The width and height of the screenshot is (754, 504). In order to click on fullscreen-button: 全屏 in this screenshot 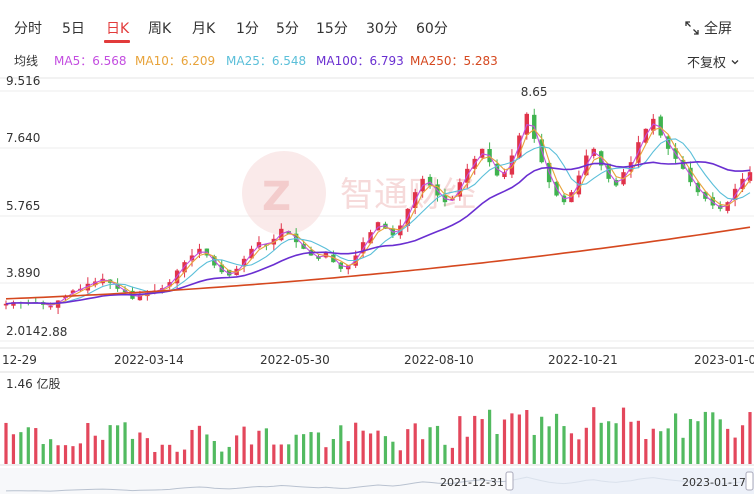, I will do `click(708, 28)`.